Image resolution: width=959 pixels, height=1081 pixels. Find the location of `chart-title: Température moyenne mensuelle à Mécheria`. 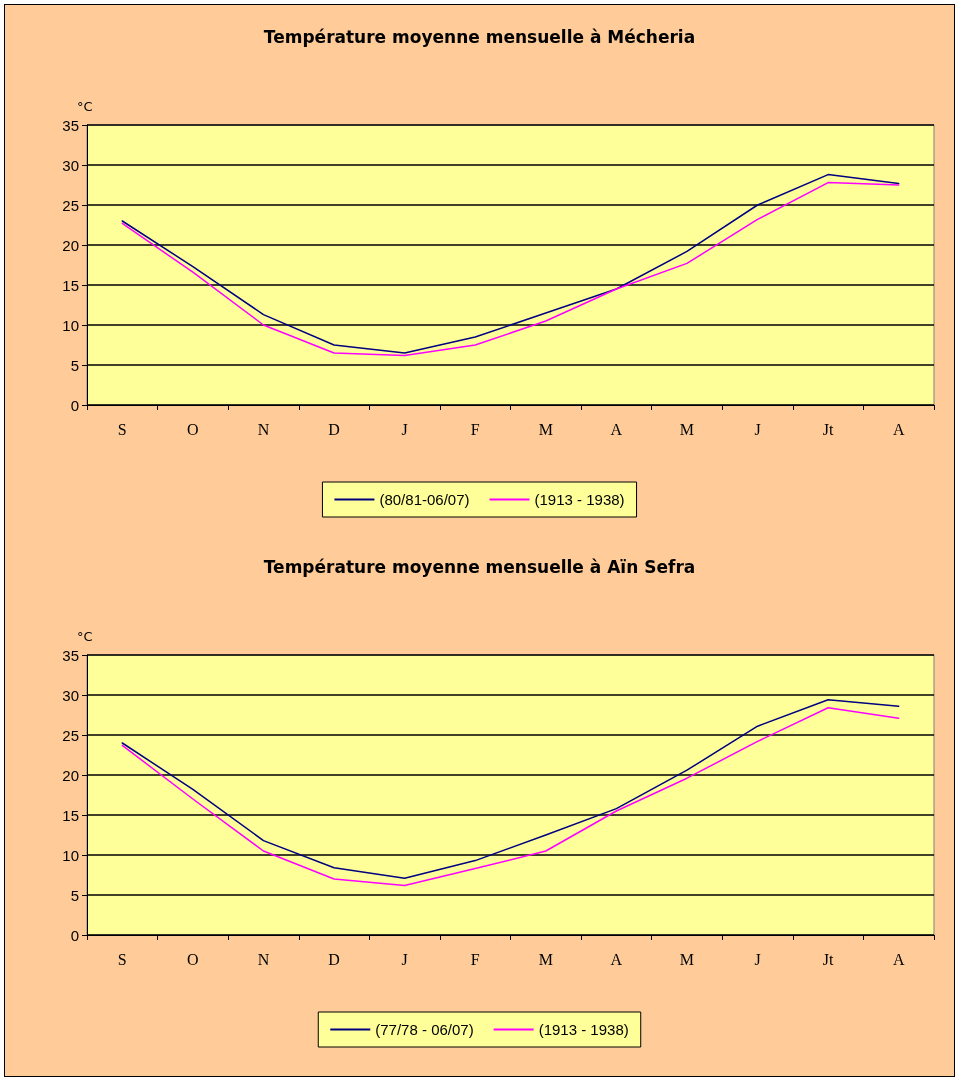

chart-title: Température moyenne mensuelle à Mécheria is located at coordinates (479, 36).